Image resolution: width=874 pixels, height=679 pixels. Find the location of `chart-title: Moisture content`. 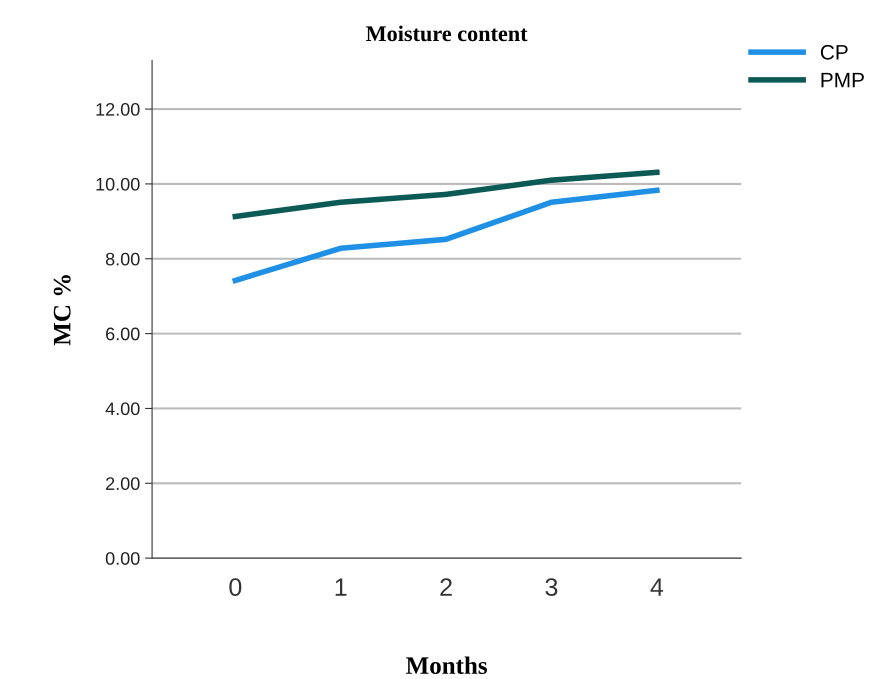

chart-title: Moisture content is located at coordinates (447, 34).